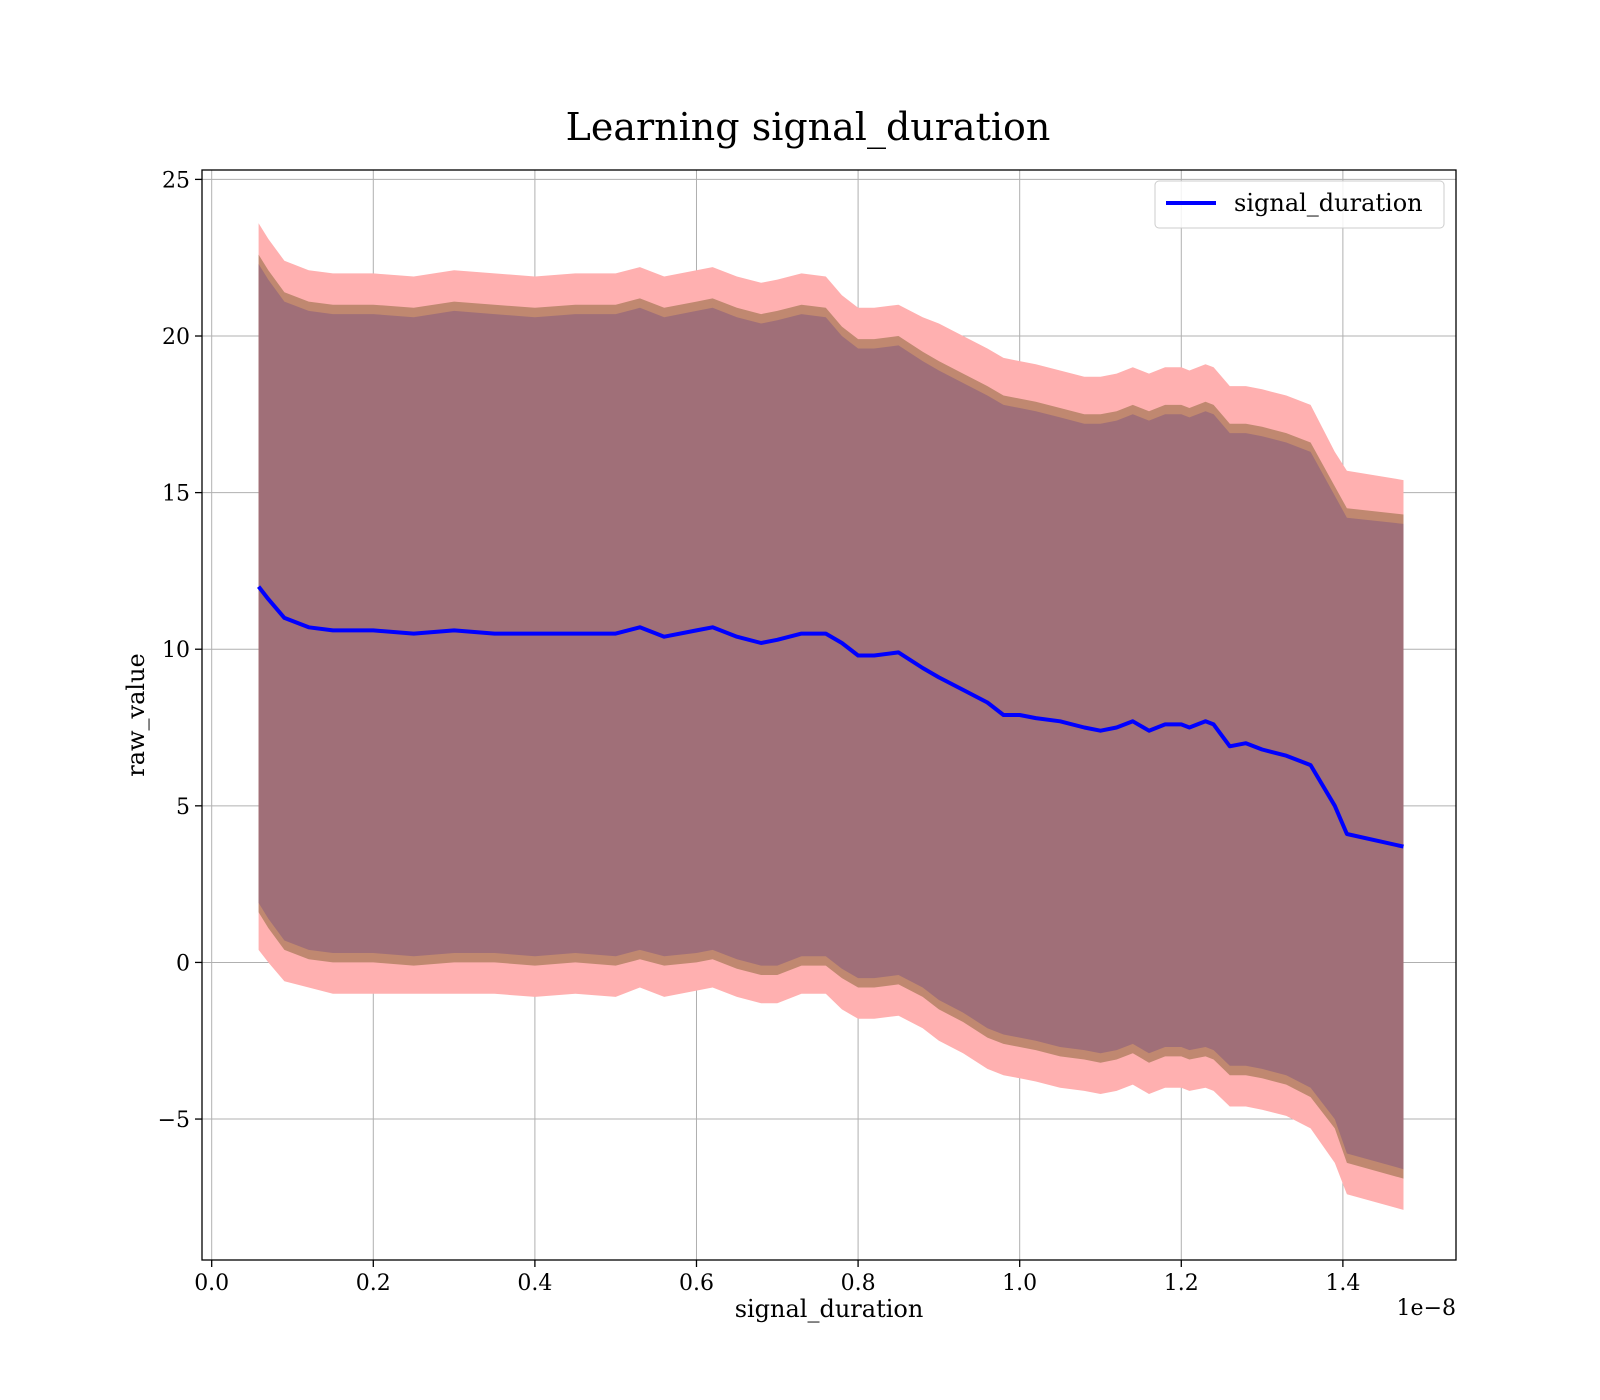  Describe the element at coordinates (136, 715) in the screenshot. I see `y-axis-label: raw_value` at that location.